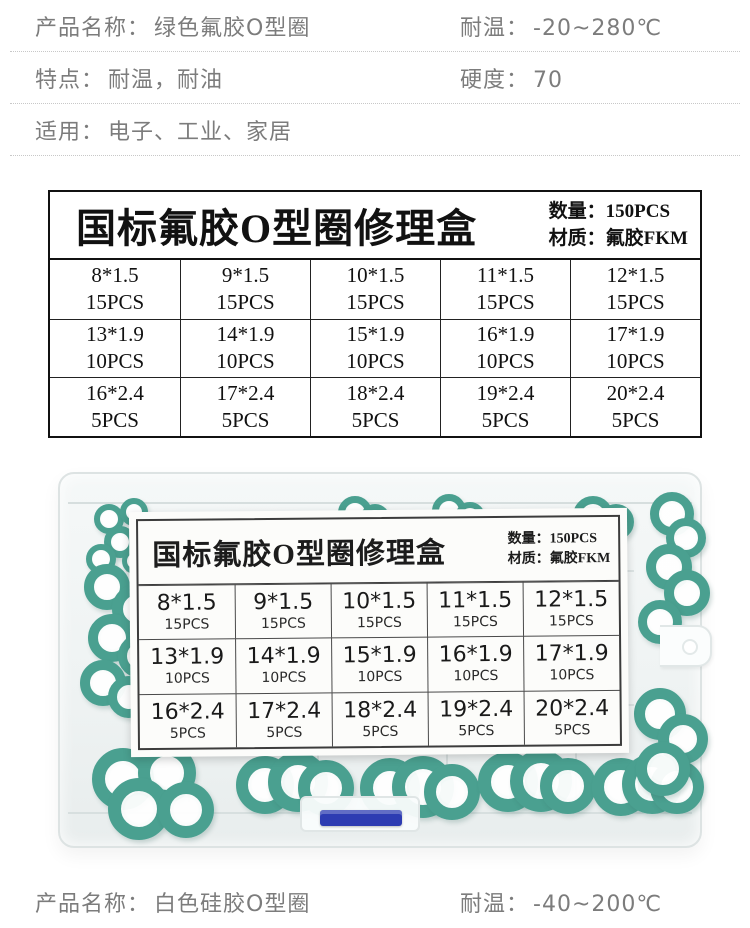 Image resolution: width=750 pixels, height=928 pixels. I want to click on spec-left: 产品名称： 绿色氟胶O型圈, so click(247, 26).